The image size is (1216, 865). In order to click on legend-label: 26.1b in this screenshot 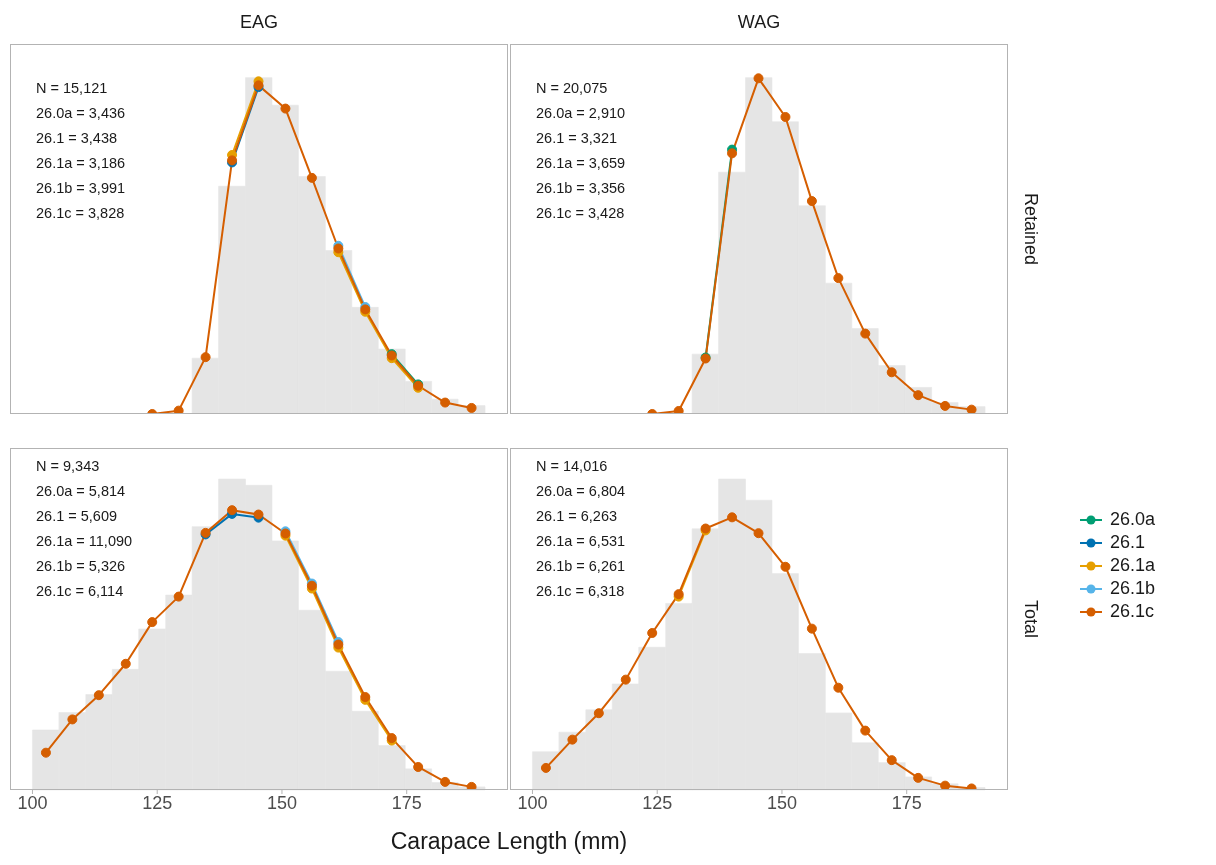, I will do `click(1133, 588)`.